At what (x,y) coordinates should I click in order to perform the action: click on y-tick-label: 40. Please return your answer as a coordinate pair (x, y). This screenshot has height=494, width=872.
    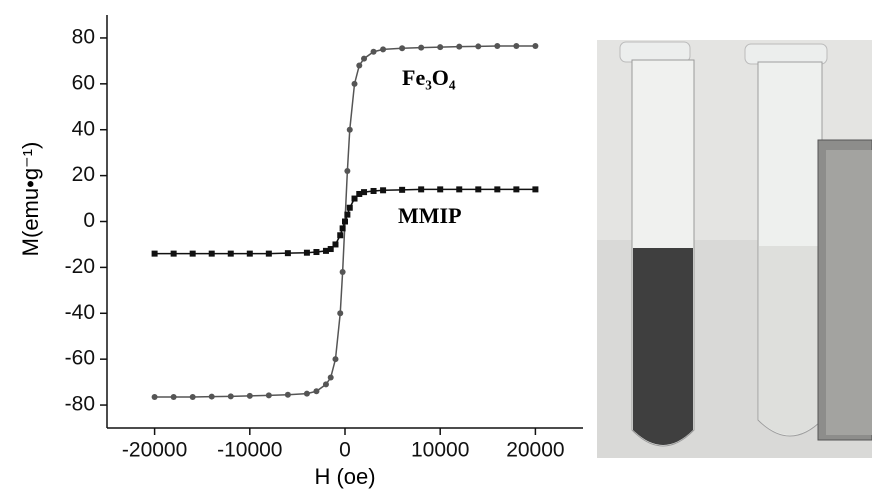
    Looking at the image, I should click on (83, 128).